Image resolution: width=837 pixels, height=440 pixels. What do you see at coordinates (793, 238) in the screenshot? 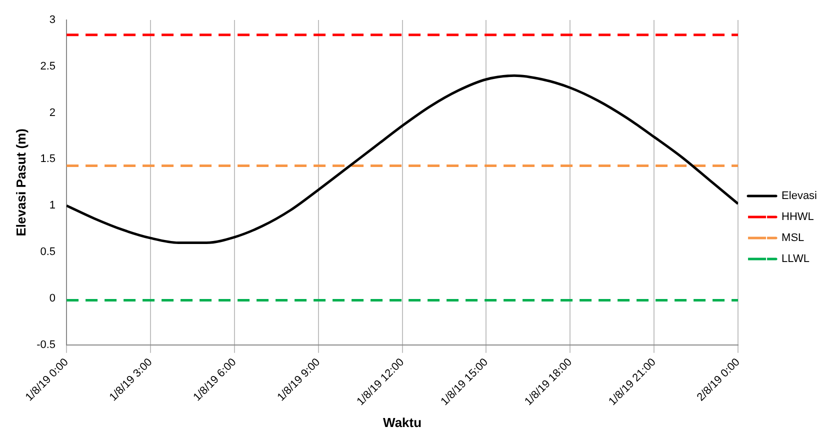
I see `legend-label: MSL` at bounding box center [793, 238].